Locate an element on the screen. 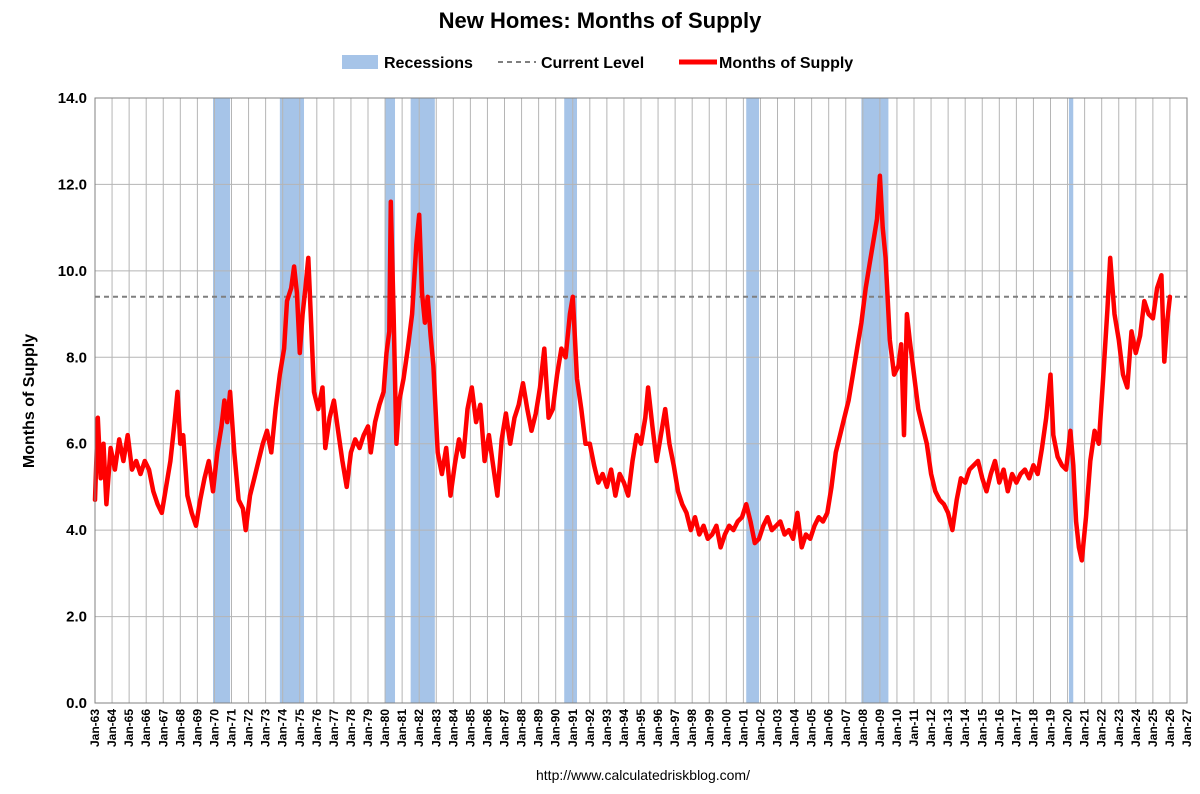  x-tick-label: Jan-69 is located at coordinates (197, 728).